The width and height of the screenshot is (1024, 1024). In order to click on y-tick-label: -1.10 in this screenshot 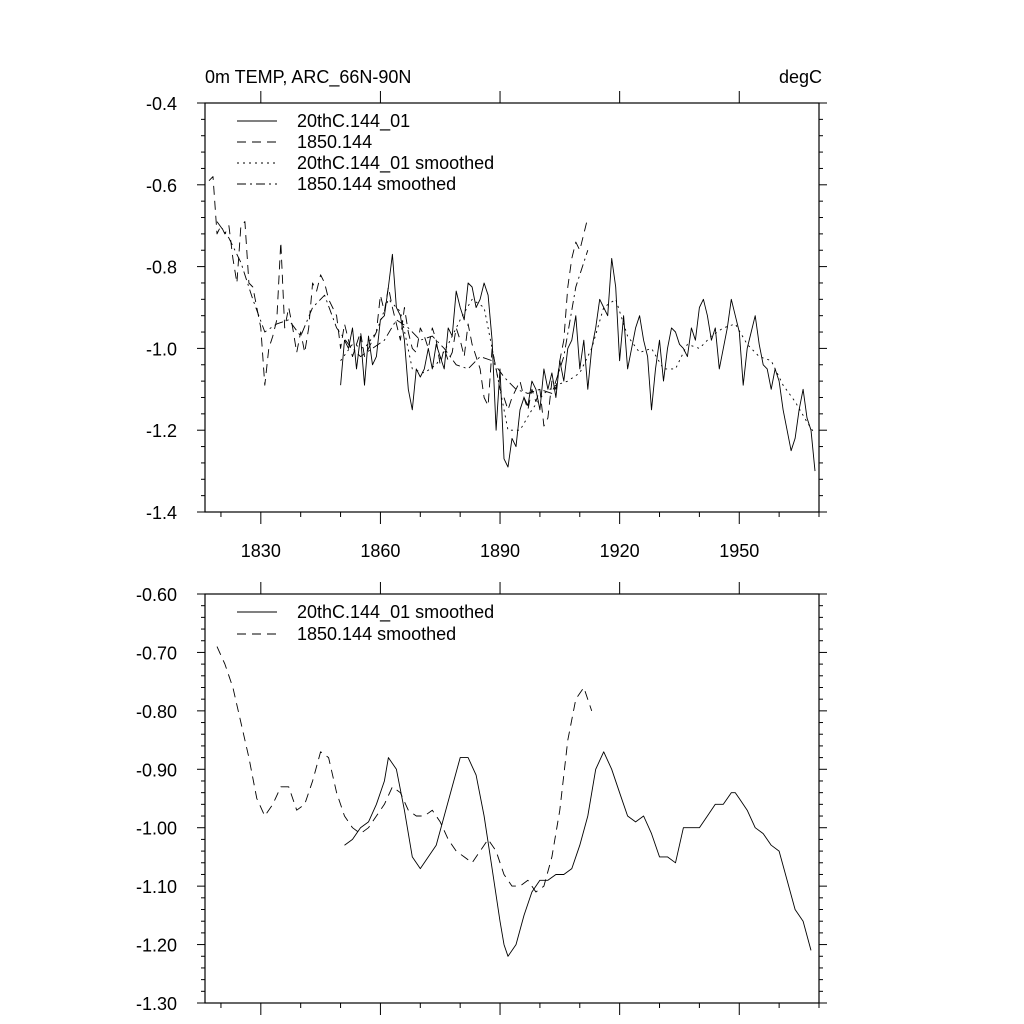, I will do `click(156, 887)`.